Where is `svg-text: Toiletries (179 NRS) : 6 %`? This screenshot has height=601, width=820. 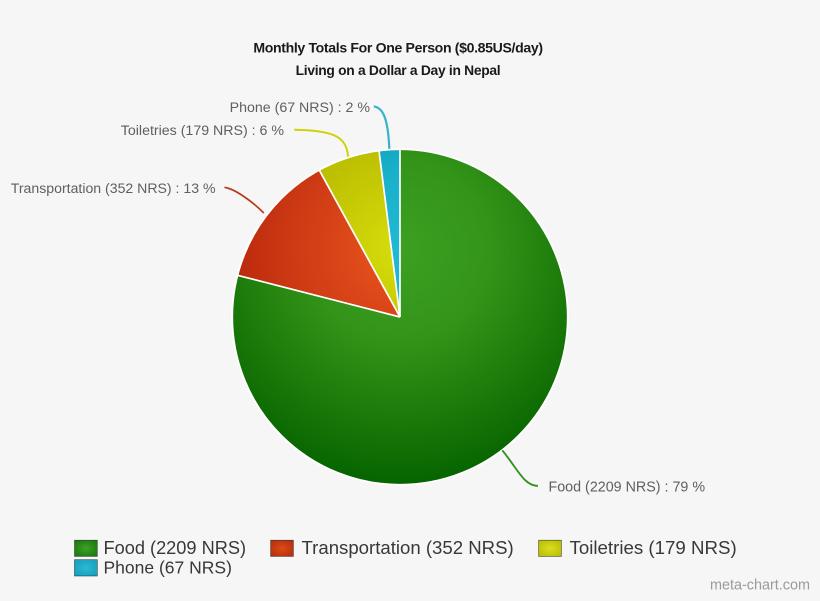
svg-text: Toiletries (179 NRS) : 6 % is located at coordinates (203, 131).